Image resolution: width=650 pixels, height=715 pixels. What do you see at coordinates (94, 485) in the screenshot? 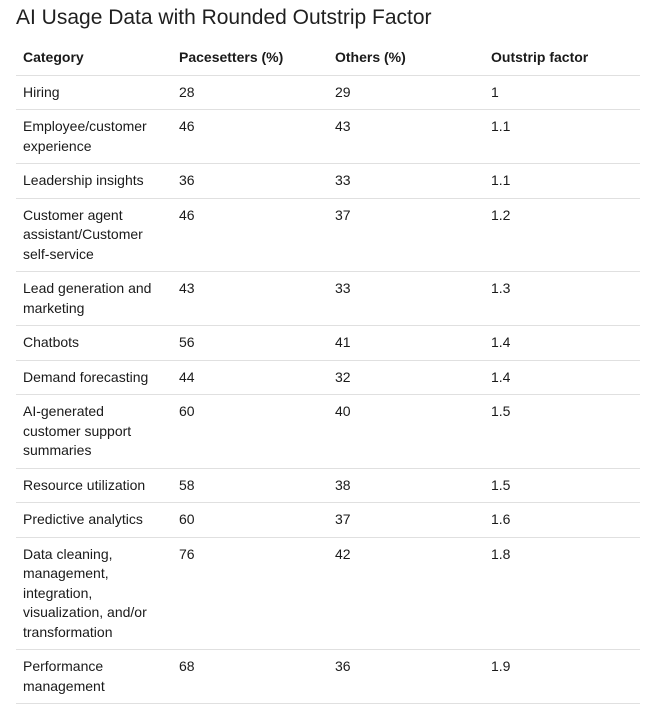
I see `cell-category: Resource utilization` at bounding box center [94, 485].